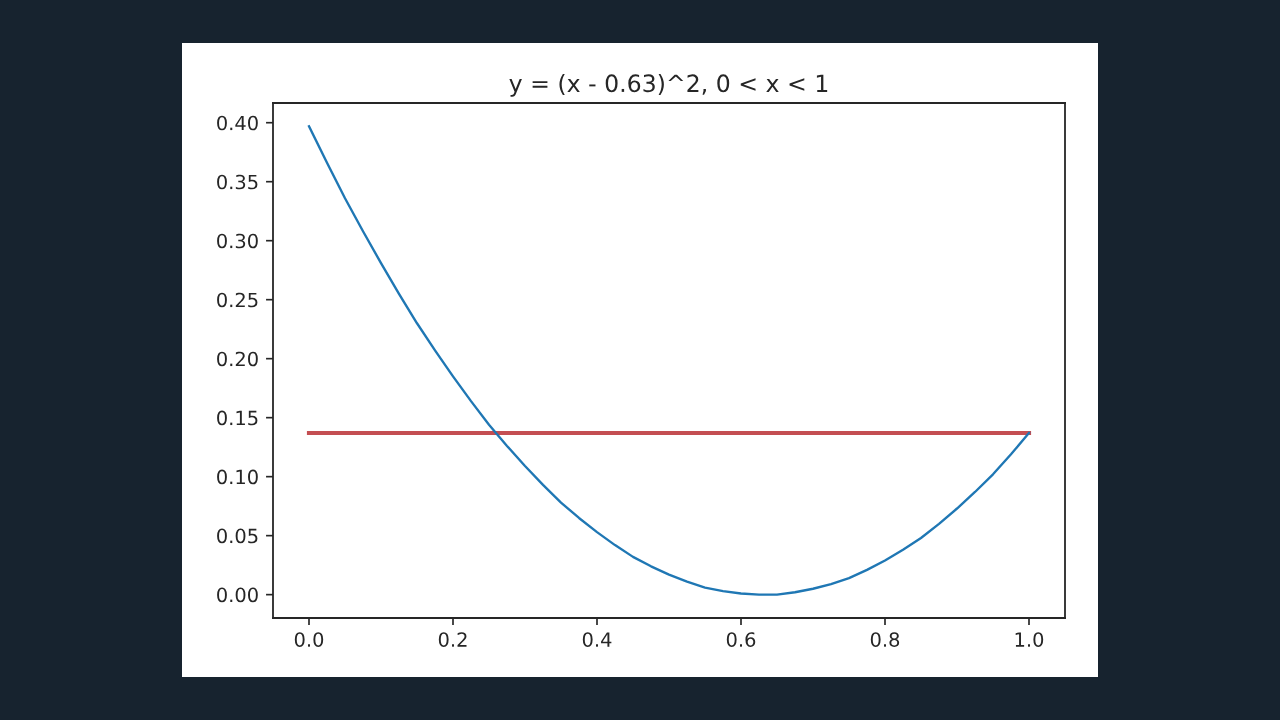 Image resolution: width=1280 pixels, height=720 pixels. Describe the element at coordinates (237, 182) in the screenshot. I see `y-tick-label: 0.35` at that location.